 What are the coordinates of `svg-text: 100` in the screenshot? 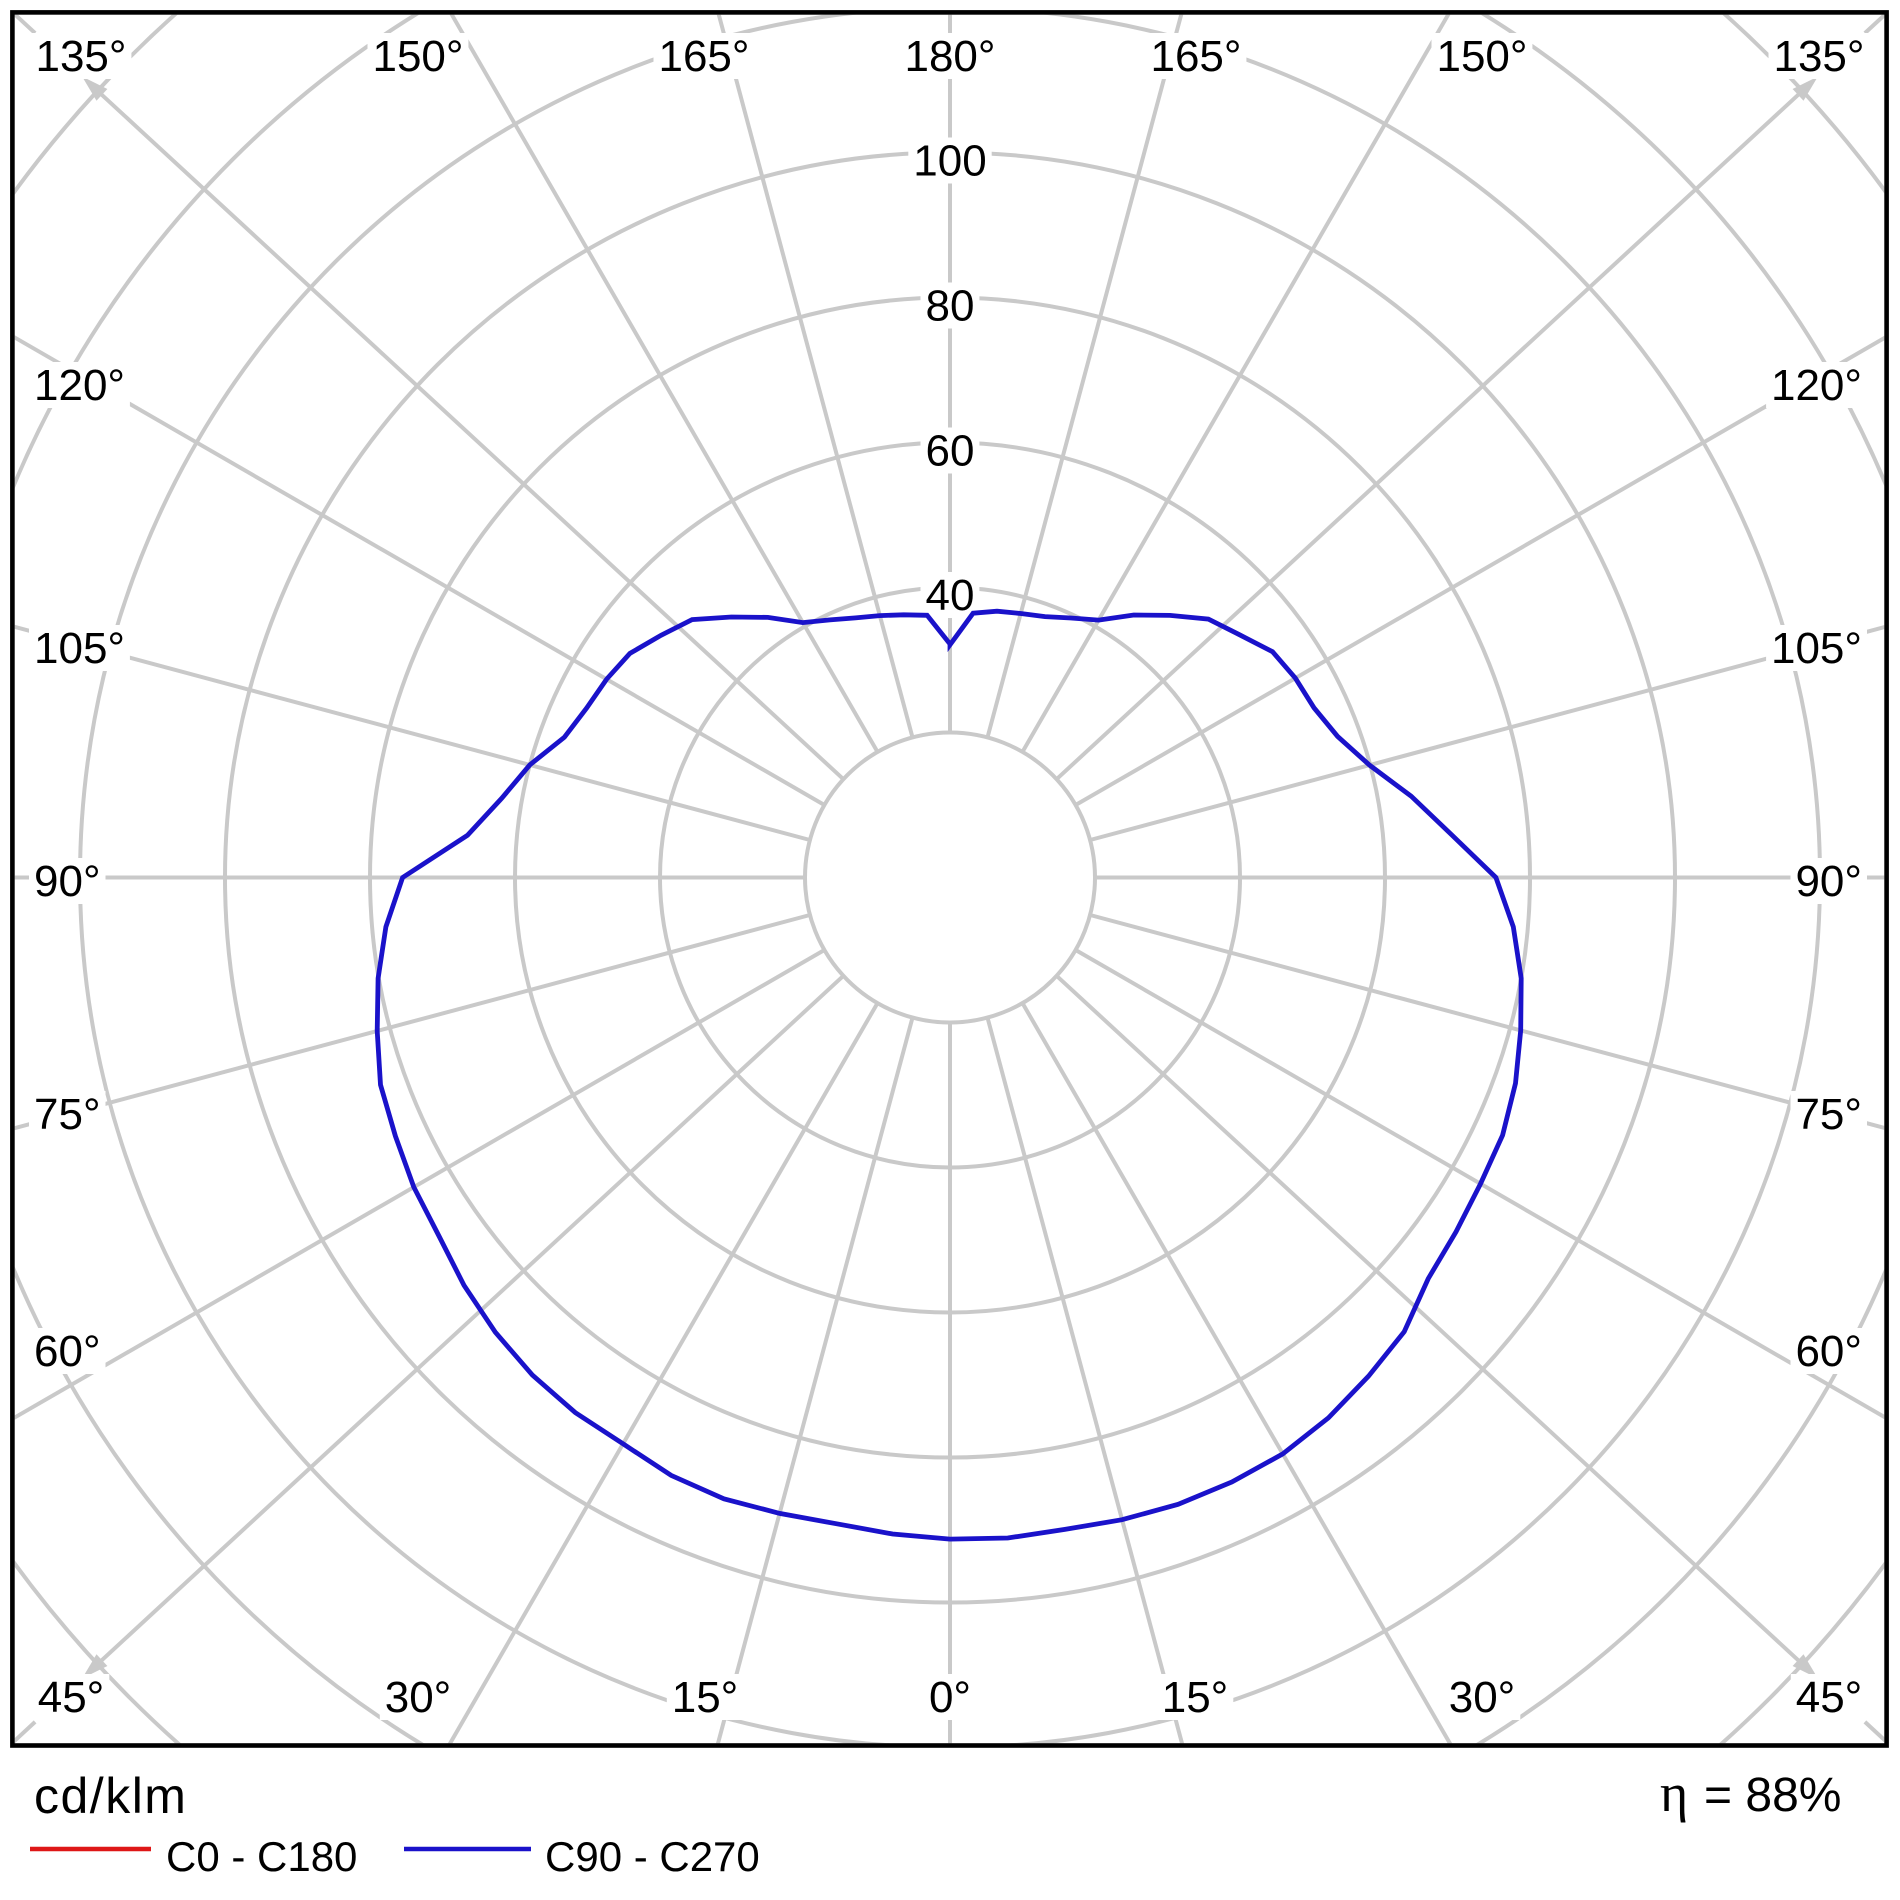 It's located at (949, 161).